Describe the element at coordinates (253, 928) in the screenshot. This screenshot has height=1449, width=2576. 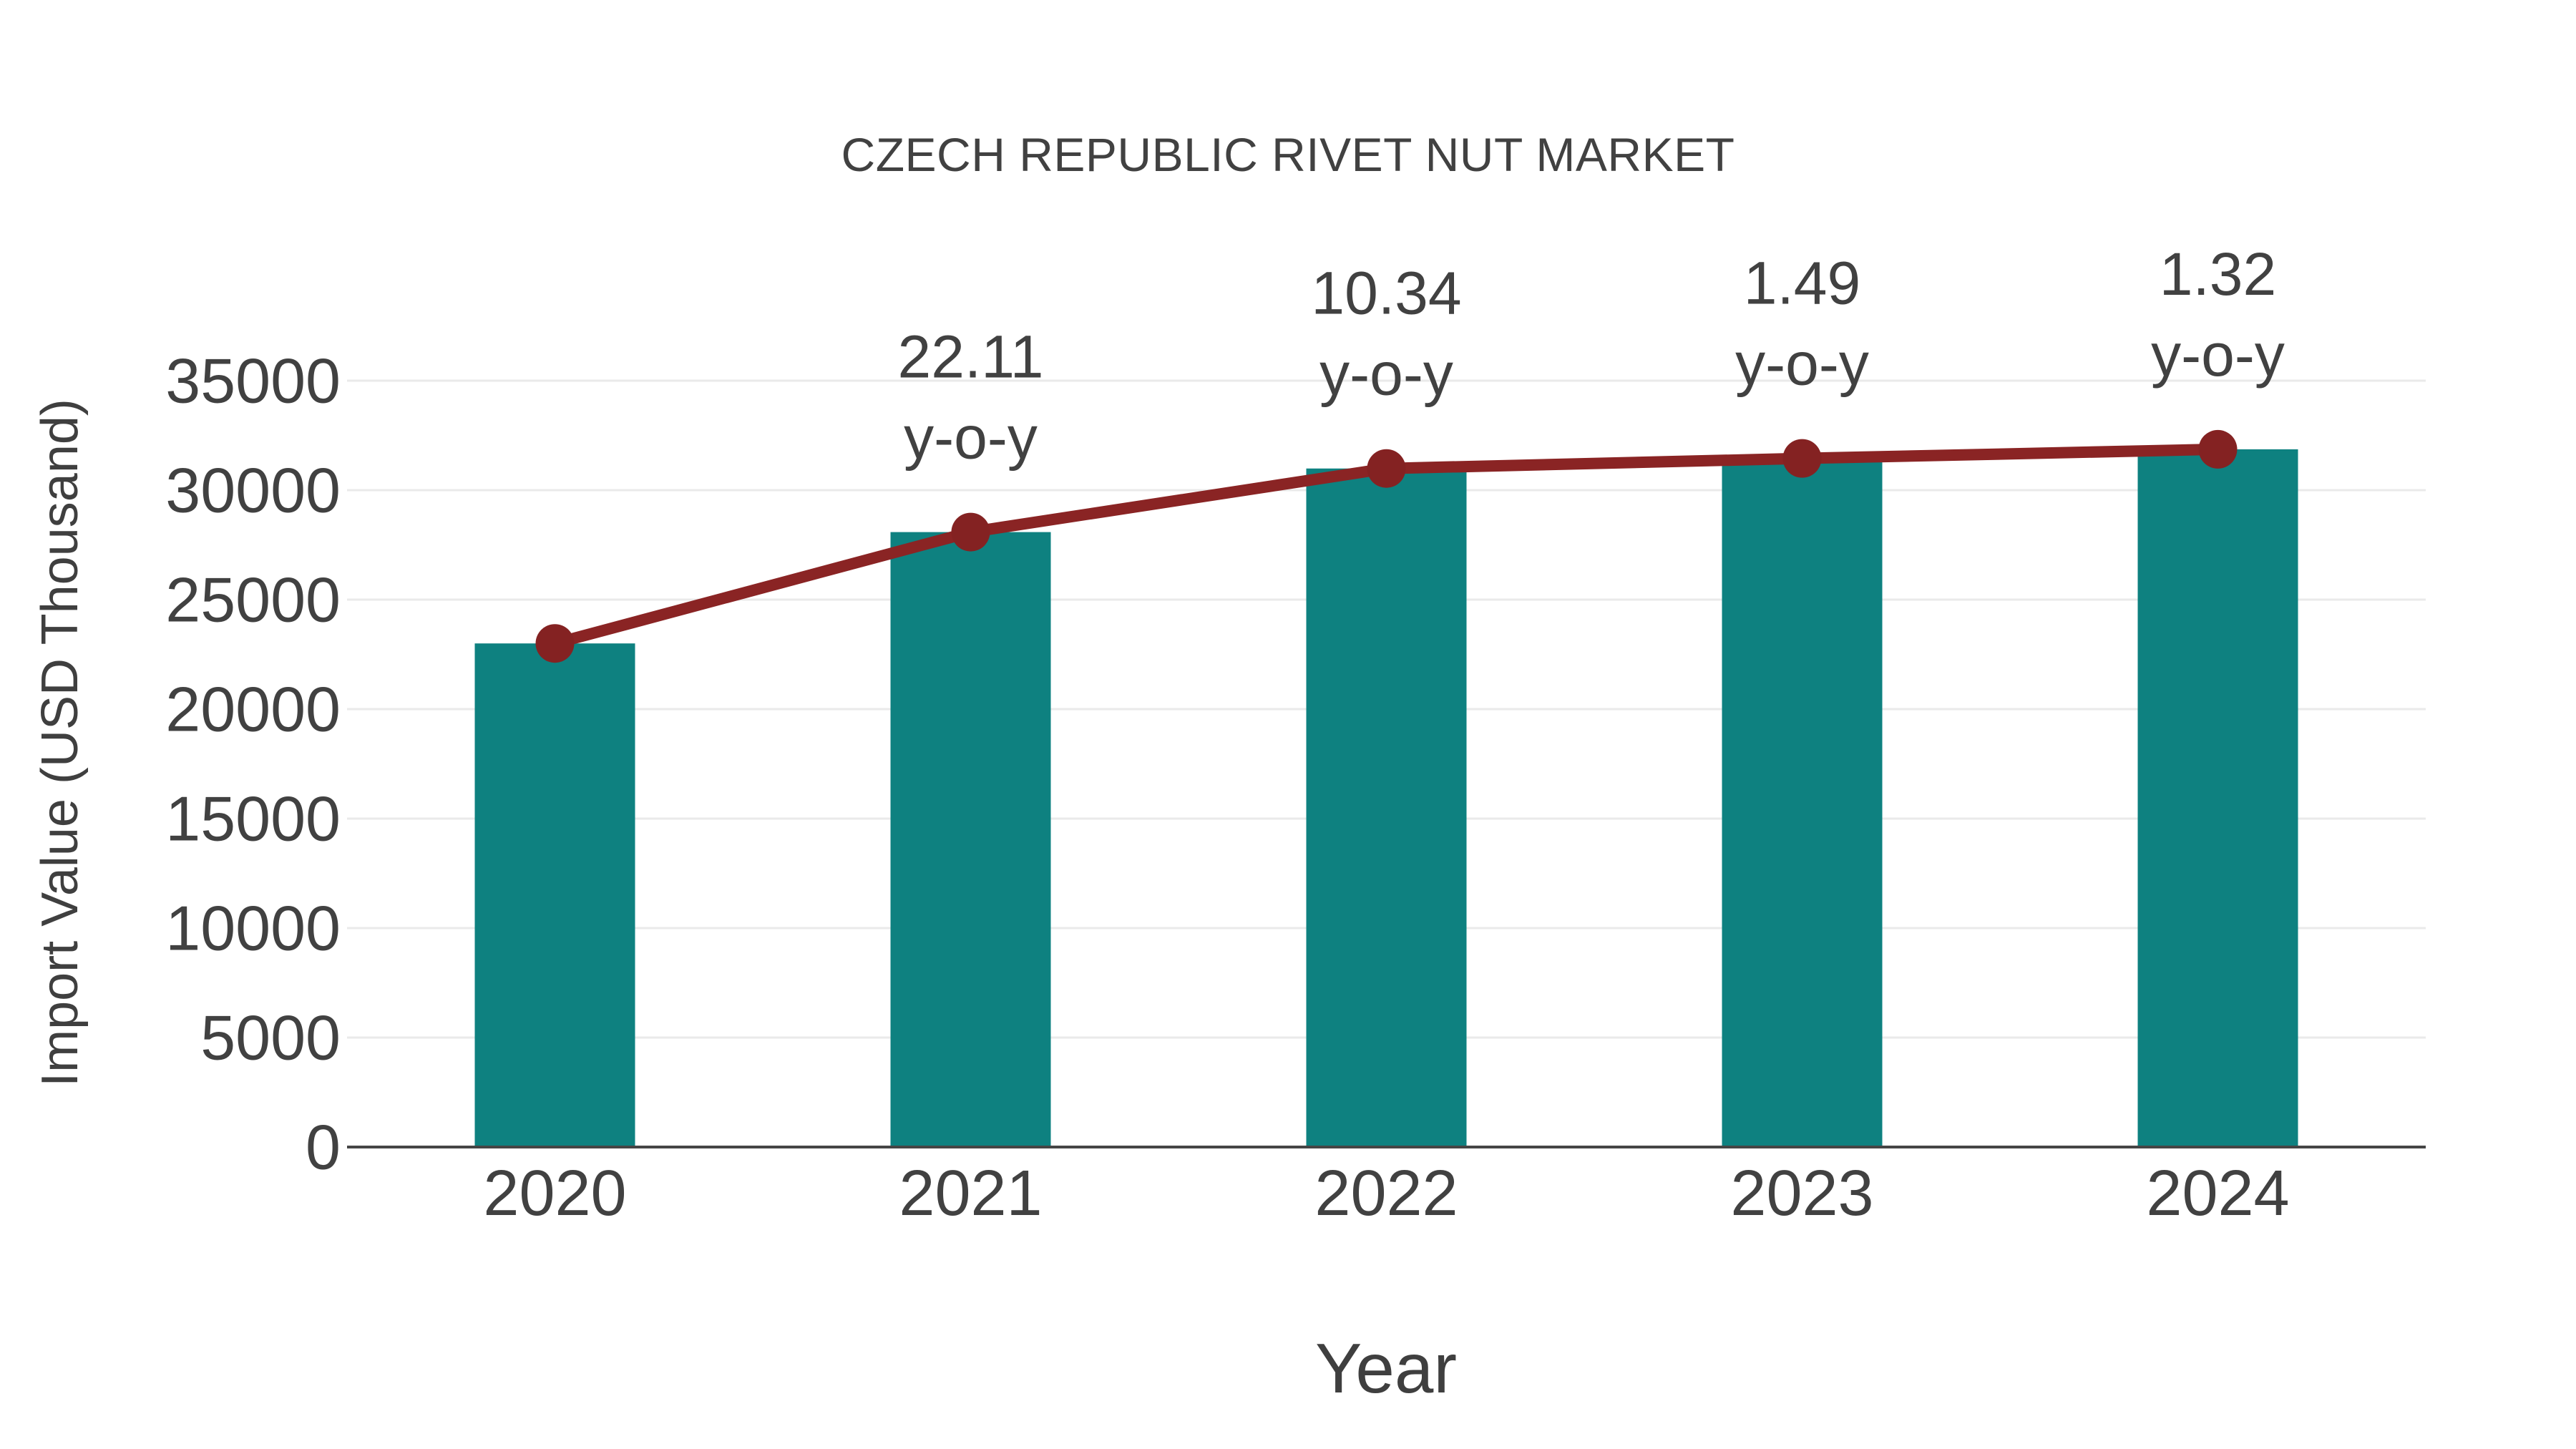
I see `y-tick-label-10000: 10000` at that location.